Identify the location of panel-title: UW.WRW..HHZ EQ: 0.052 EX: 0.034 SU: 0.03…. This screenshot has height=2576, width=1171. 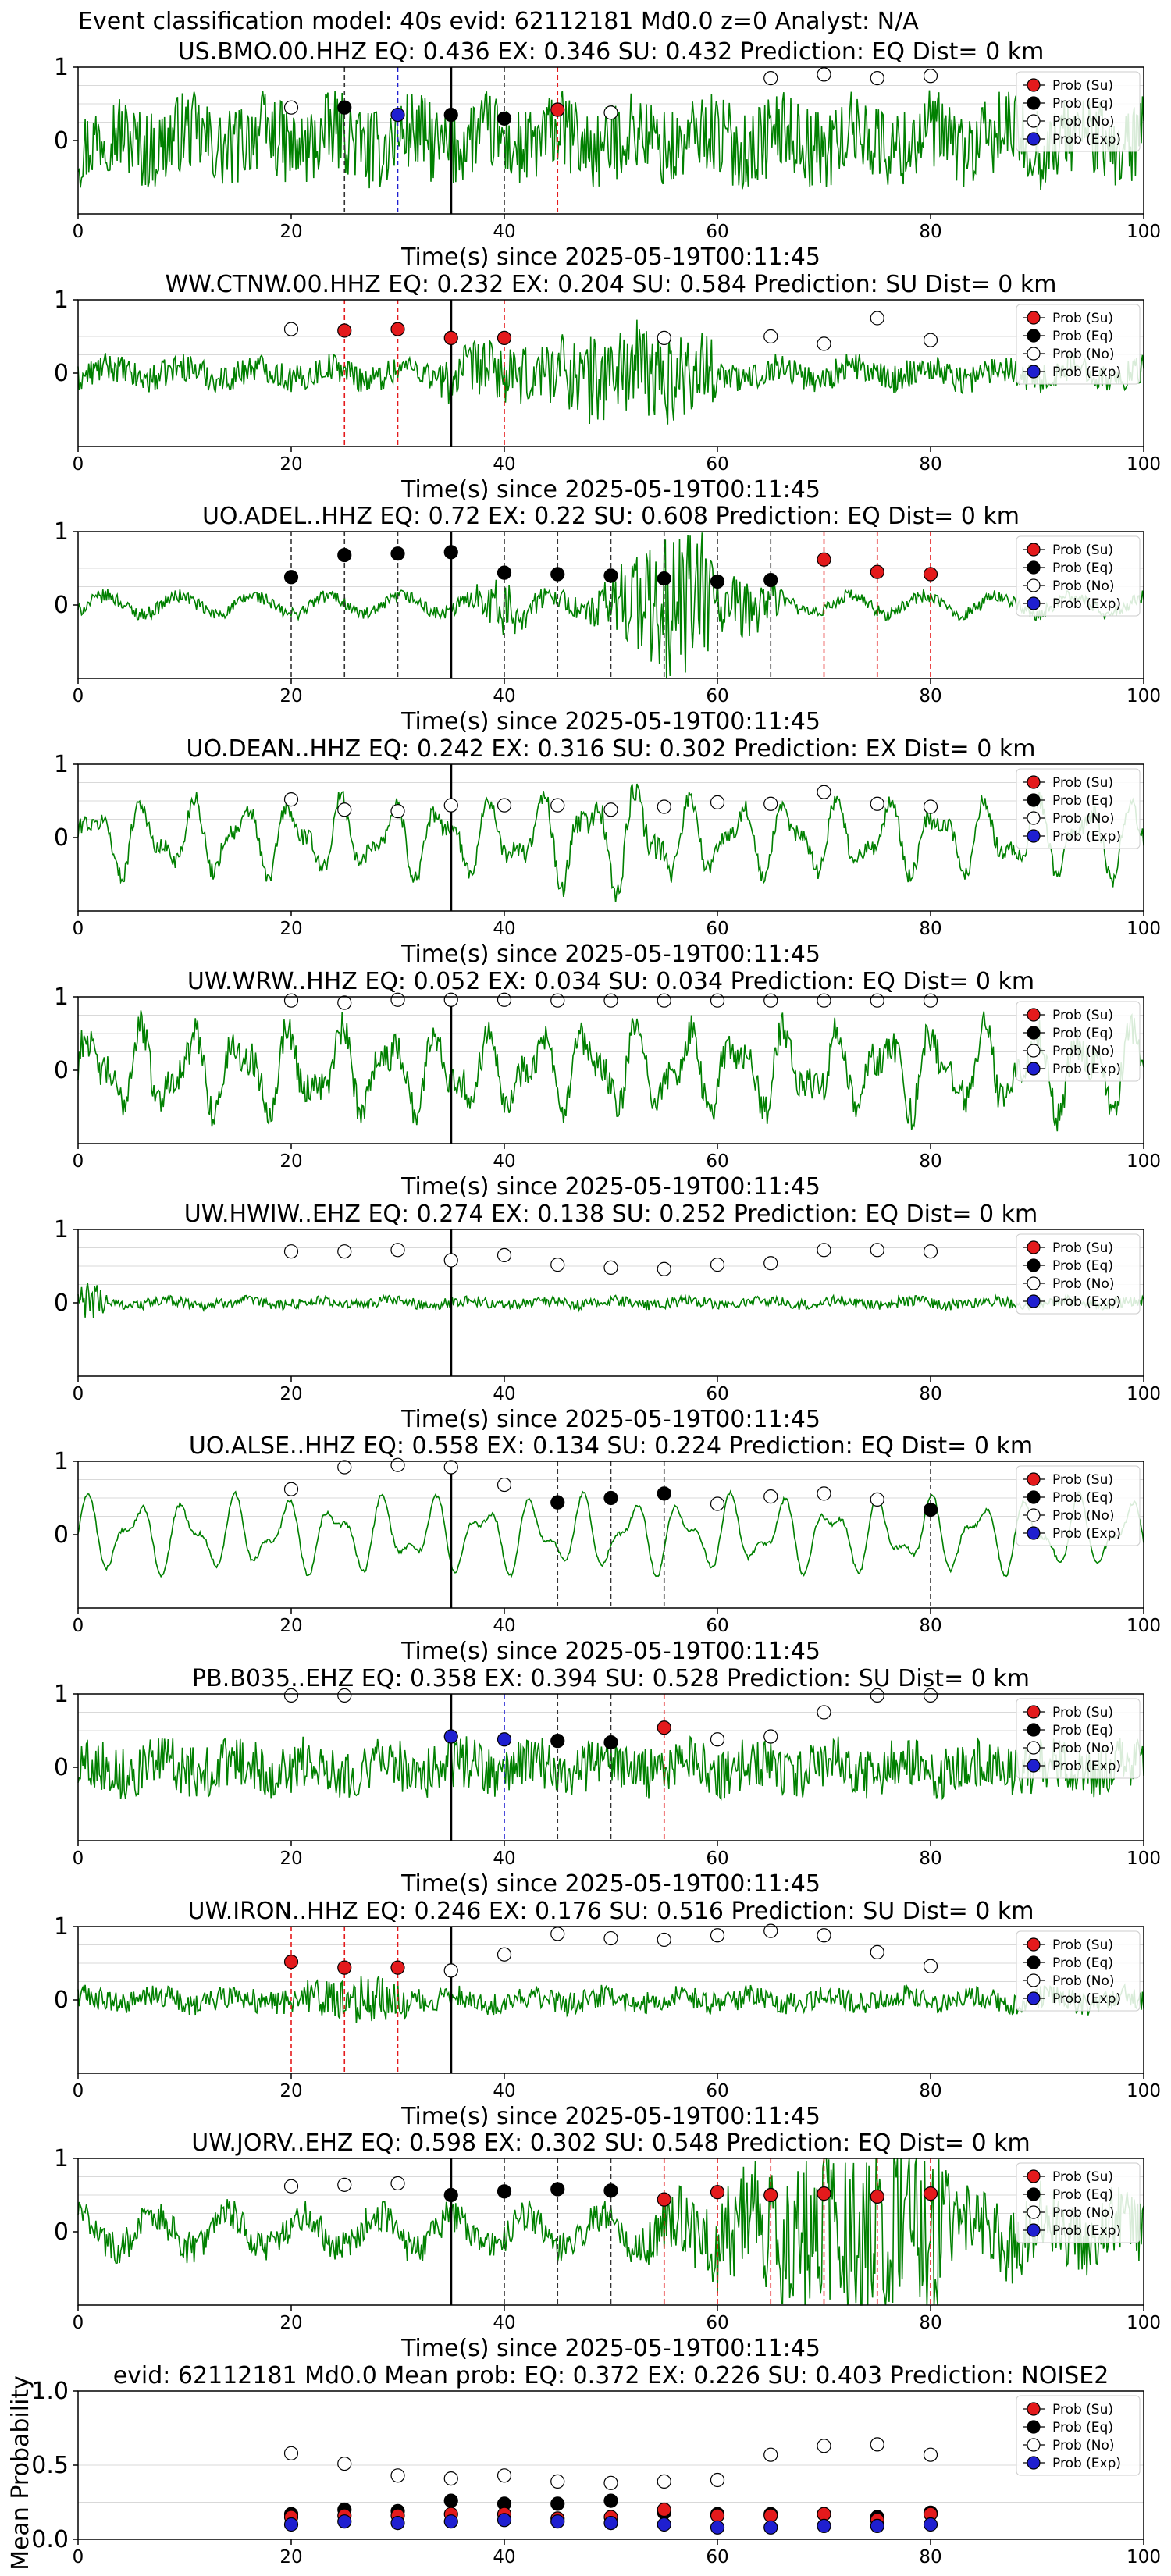
(610, 981).